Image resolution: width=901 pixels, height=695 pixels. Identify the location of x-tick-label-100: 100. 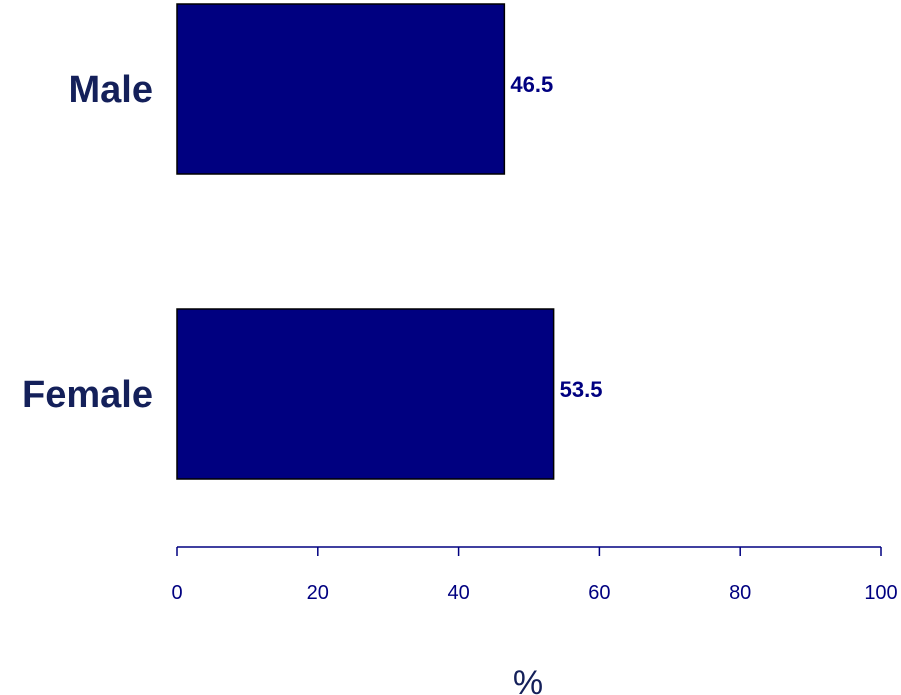
(880, 593).